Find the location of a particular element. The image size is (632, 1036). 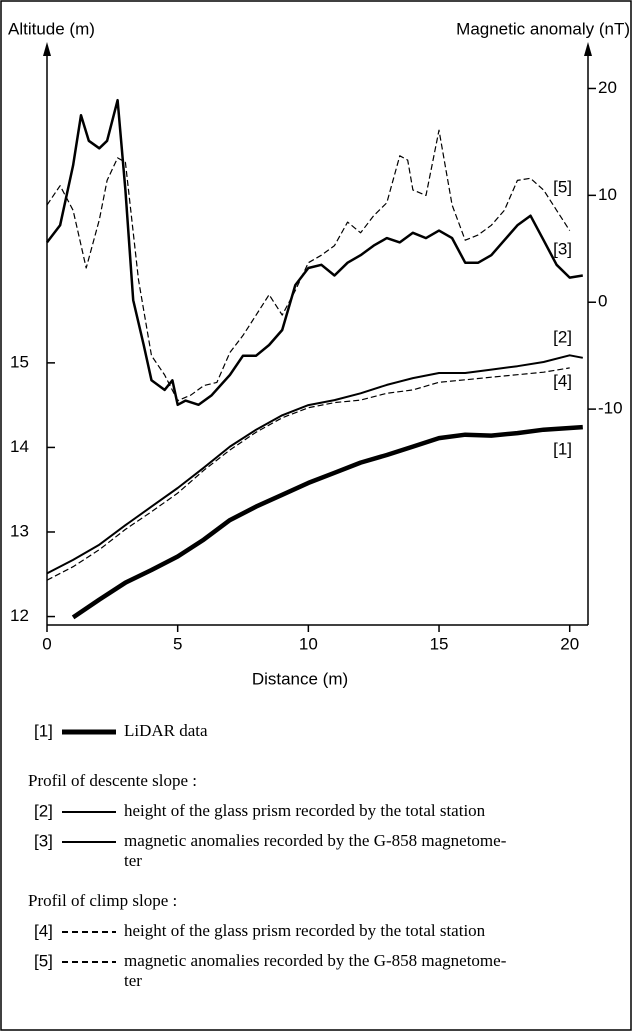

series-label: [5] is located at coordinates (562, 186).